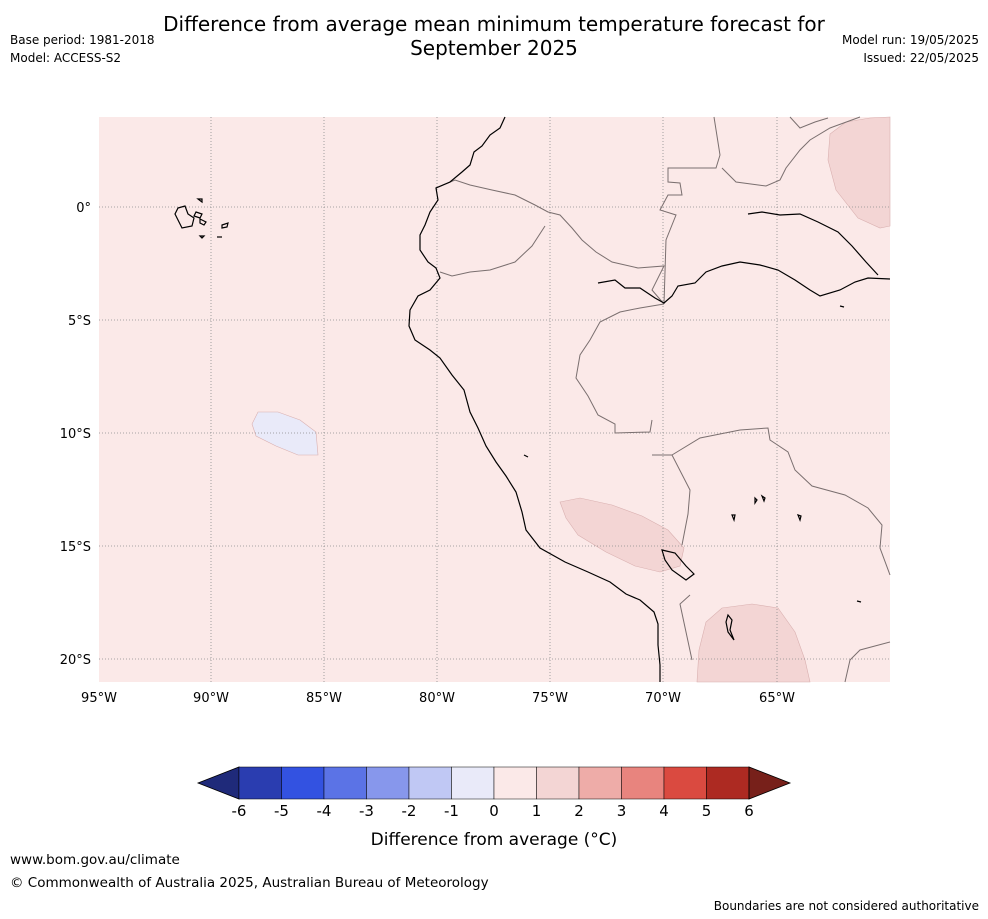  What do you see at coordinates (910, 49) in the screenshot?
I see `meta-right: Model run: 19/05/2025 Issued: 22/05/2025` at bounding box center [910, 49].